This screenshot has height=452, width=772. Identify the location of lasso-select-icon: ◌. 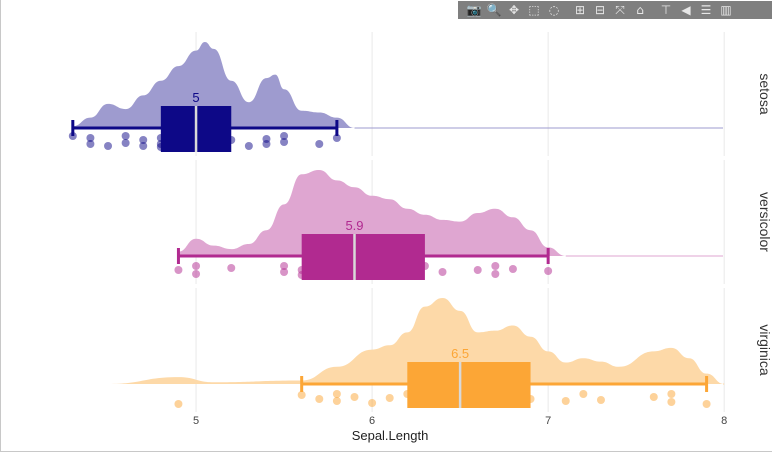
(554, 10).